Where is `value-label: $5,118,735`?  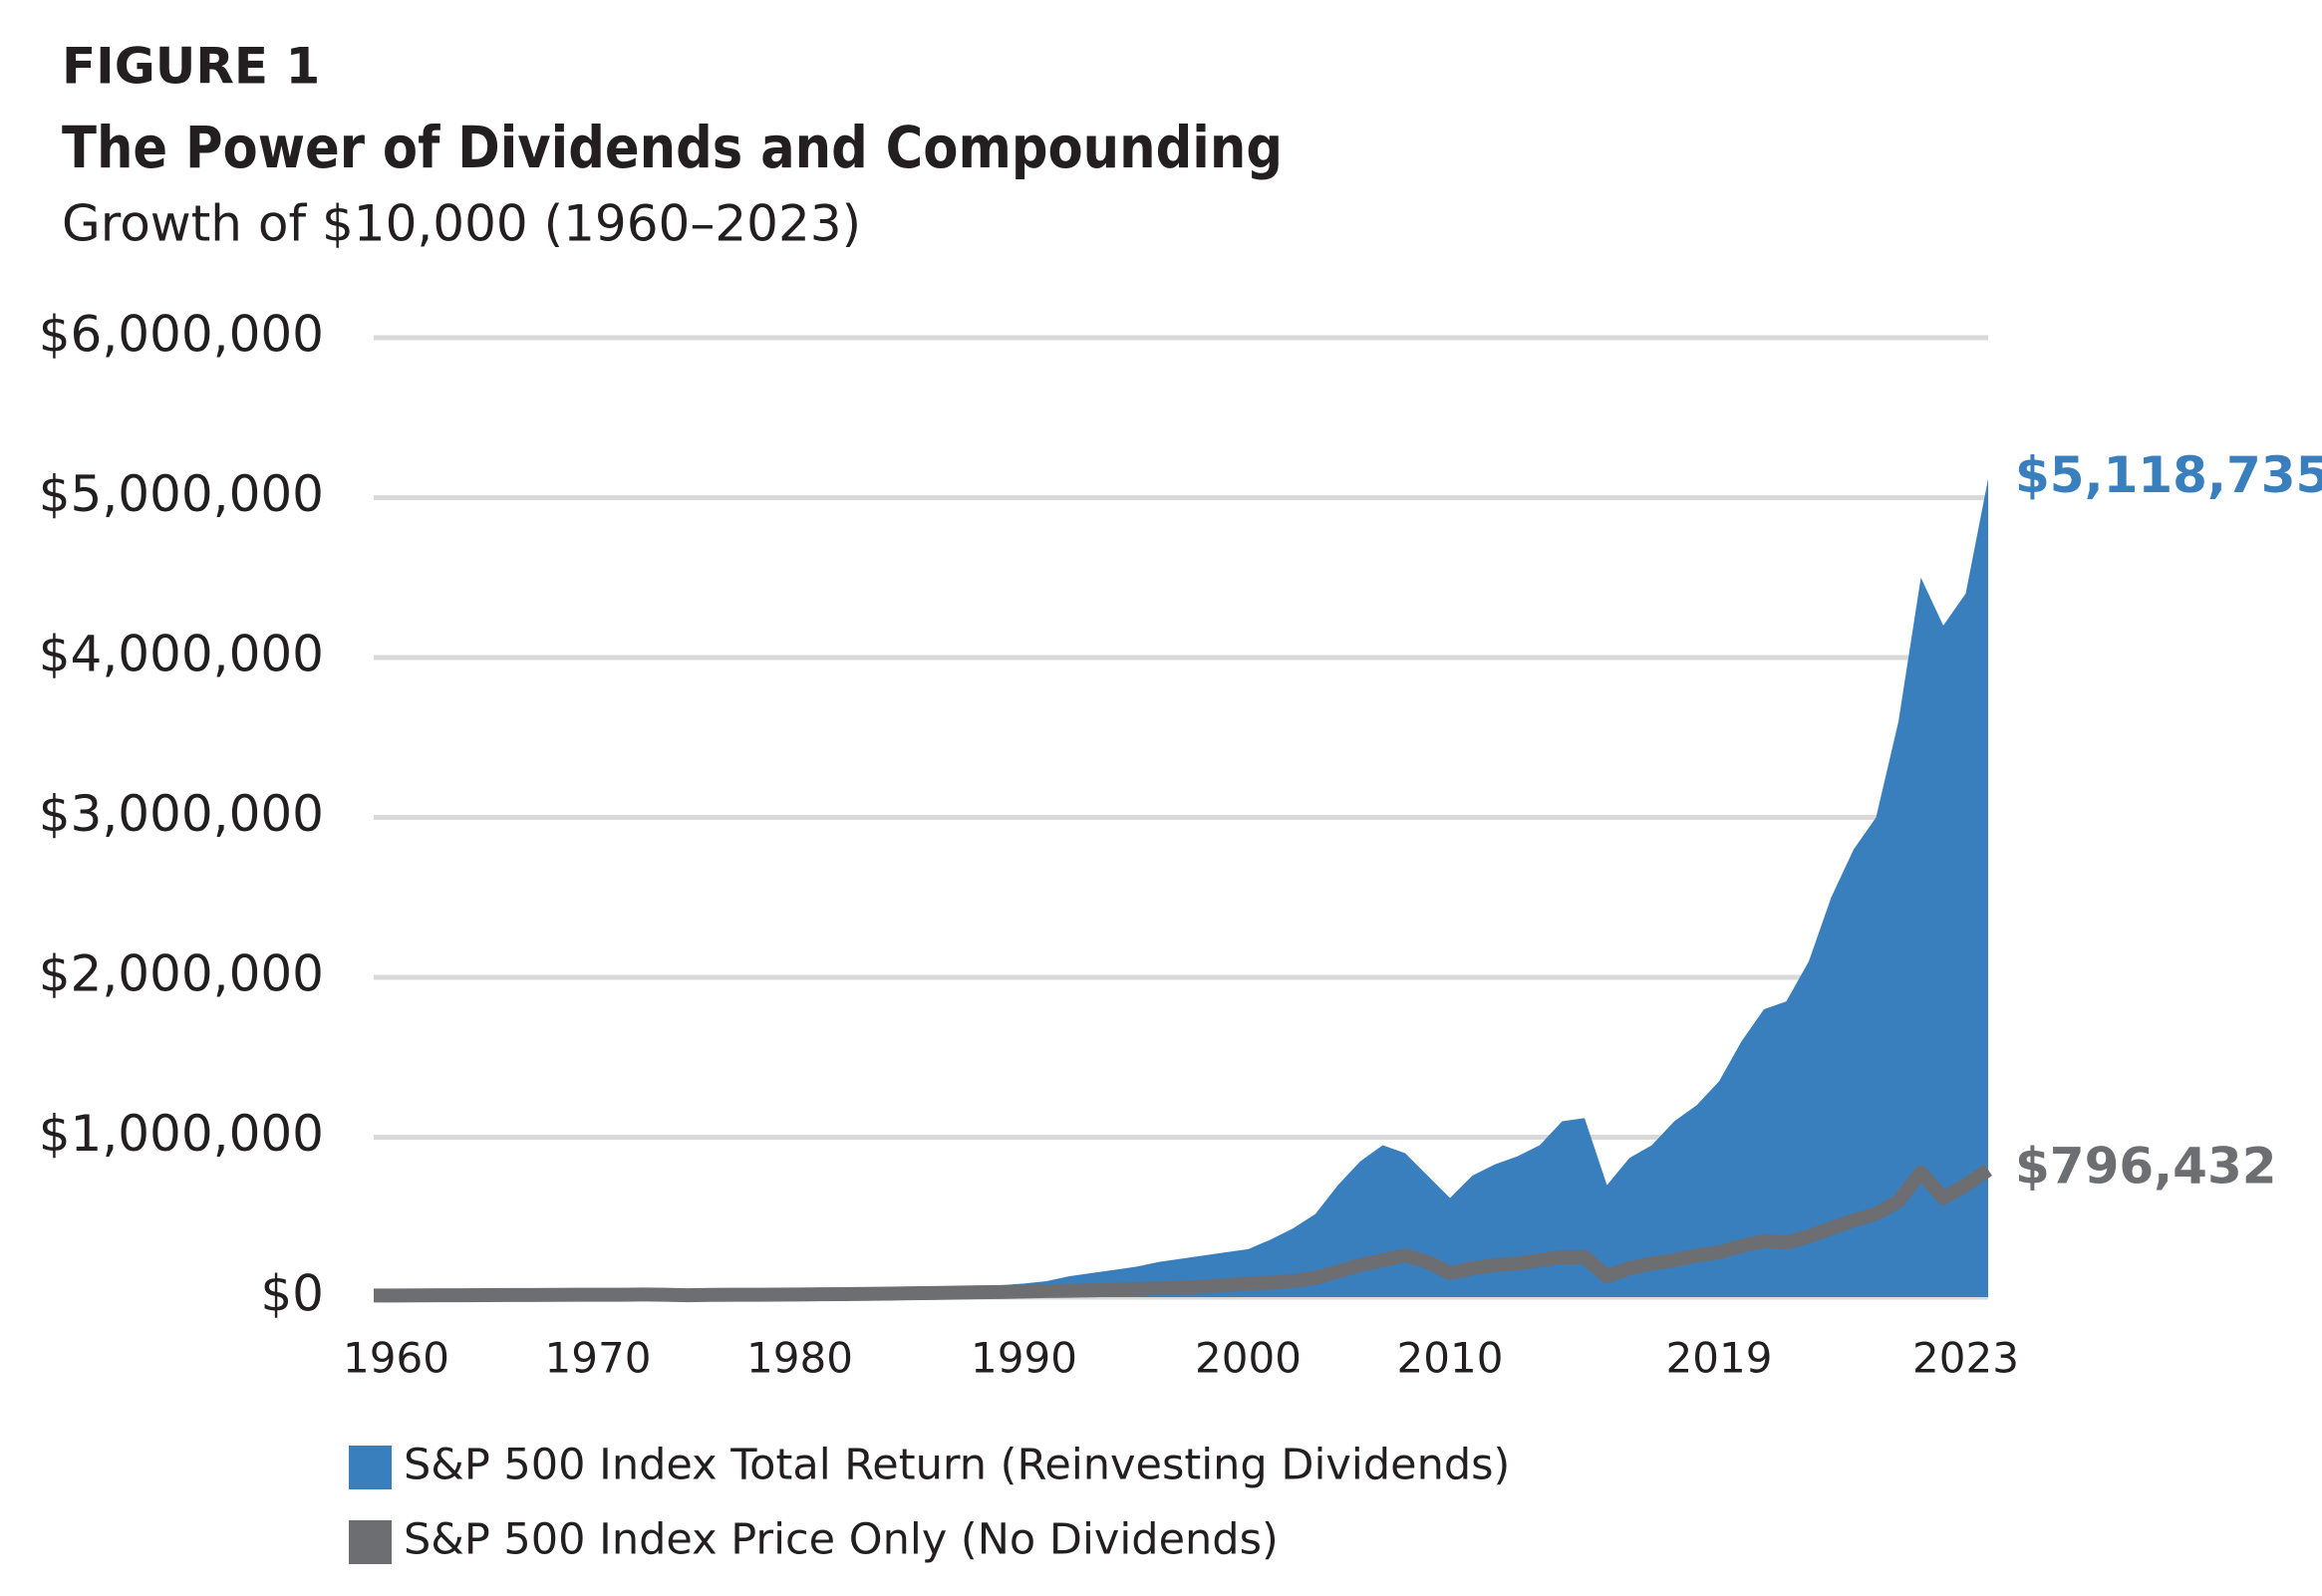 value-label: $5,118,735 is located at coordinates (2168, 475).